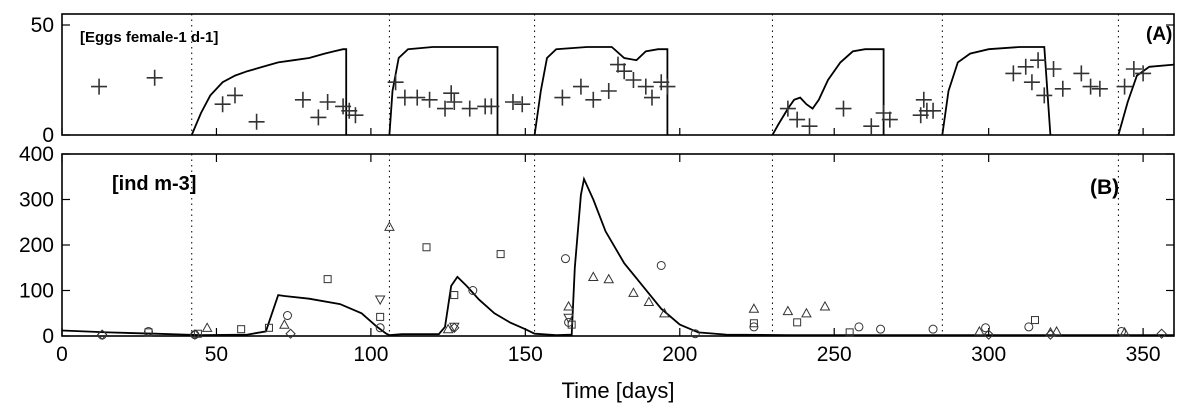  Describe the element at coordinates (525, 354) in the screenshot. I see `x-tick-label: 150` at that location.